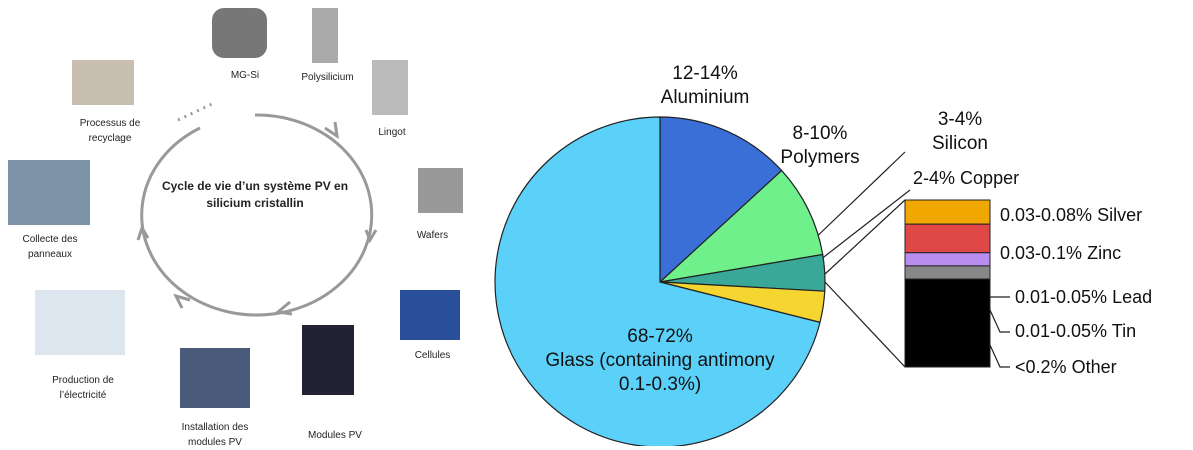  What do you see at coordinates (705, 73) in the screenshot?
I see `value-label: 12-14%` at bounding box center [705, 73].